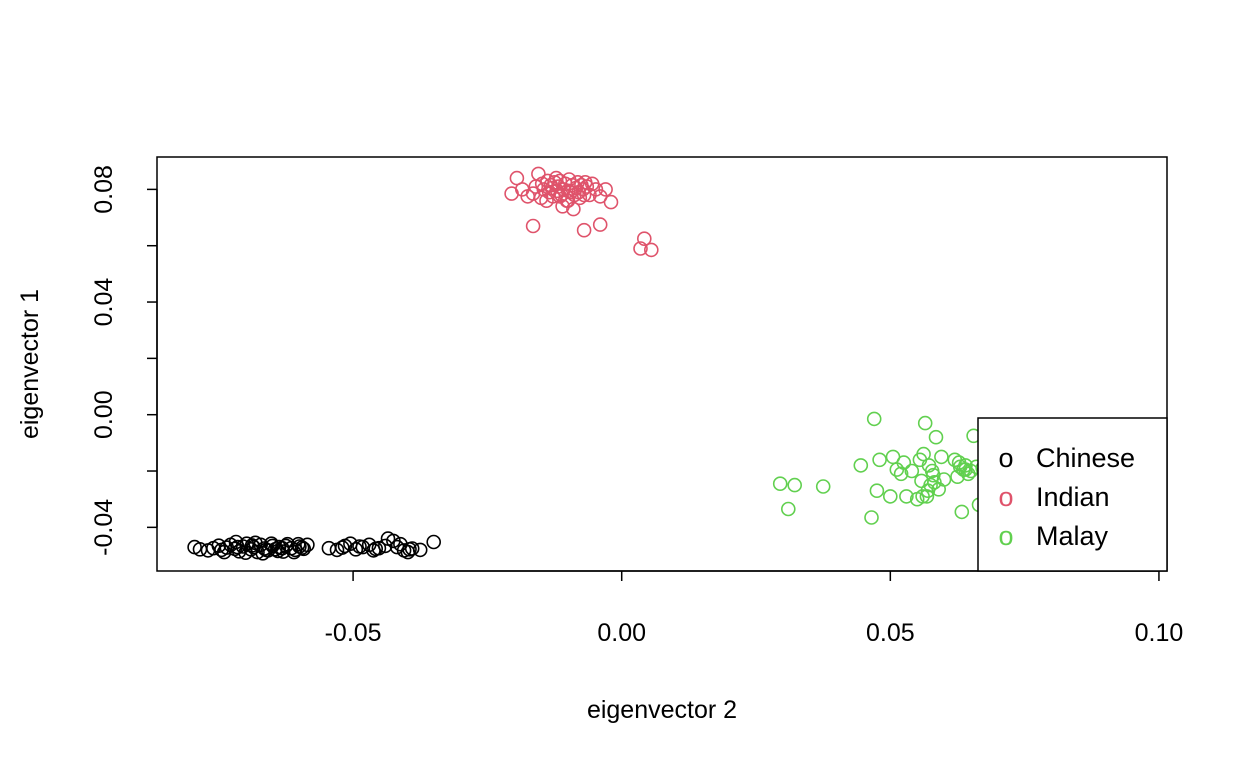 Image resolution: width=1248 pixels, height=768 pixels. I want to click on x-axis-title: eigenvector 2, so click(662, 710).